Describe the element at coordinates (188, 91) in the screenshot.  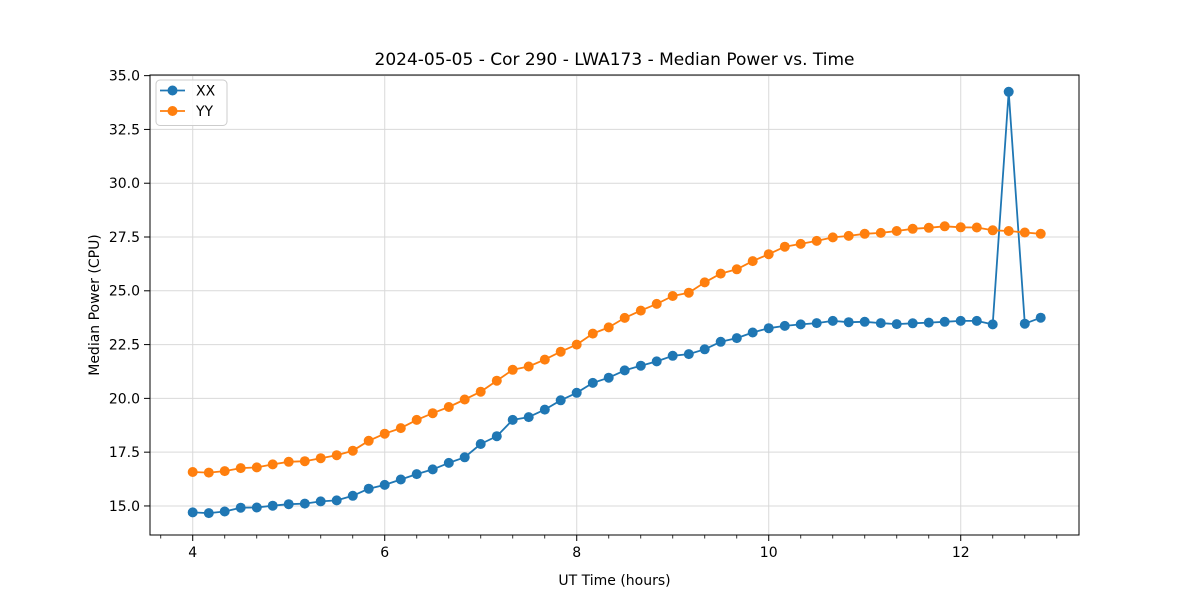
I see `legend-item-xx: XX` at that location.